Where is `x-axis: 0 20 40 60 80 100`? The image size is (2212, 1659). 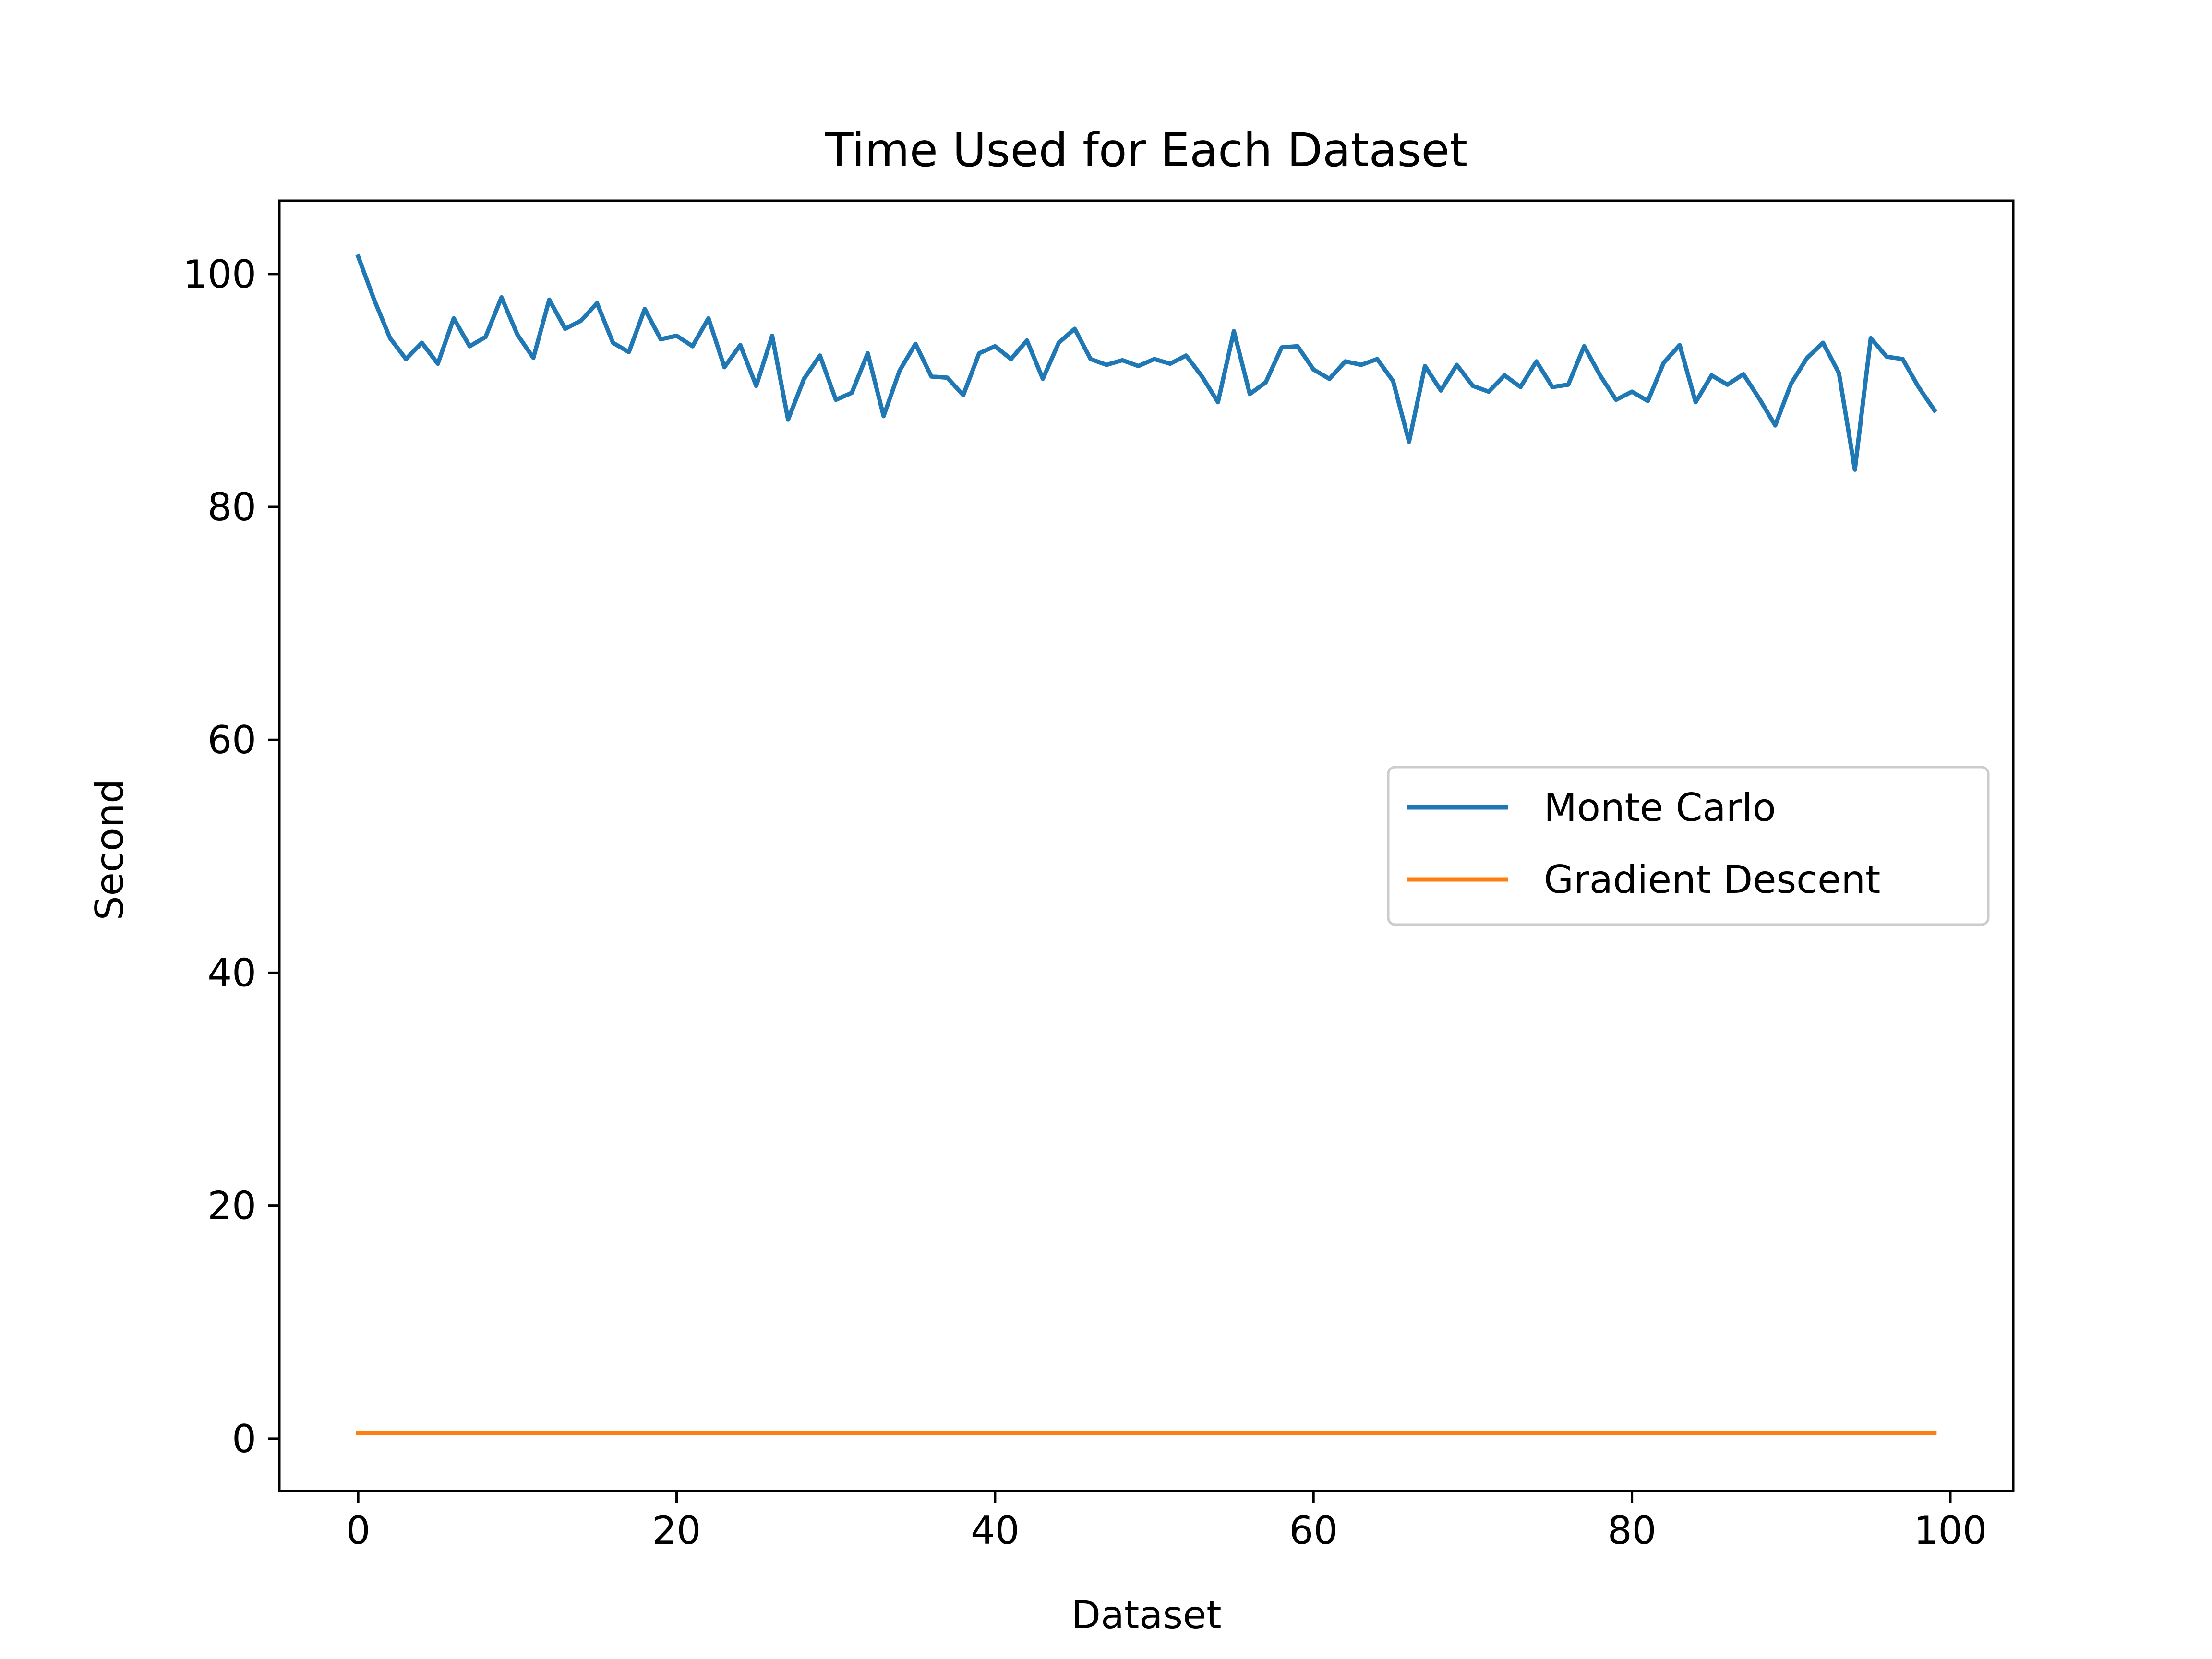 x-axis: 0 20 40 60 80 100 is located at coordinates (1166, 1522).